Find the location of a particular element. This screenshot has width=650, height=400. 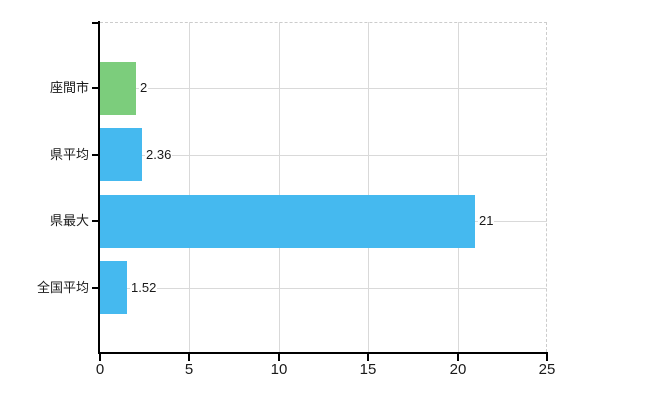

x-tick-label: 25 is located at coordinates (547, 369).